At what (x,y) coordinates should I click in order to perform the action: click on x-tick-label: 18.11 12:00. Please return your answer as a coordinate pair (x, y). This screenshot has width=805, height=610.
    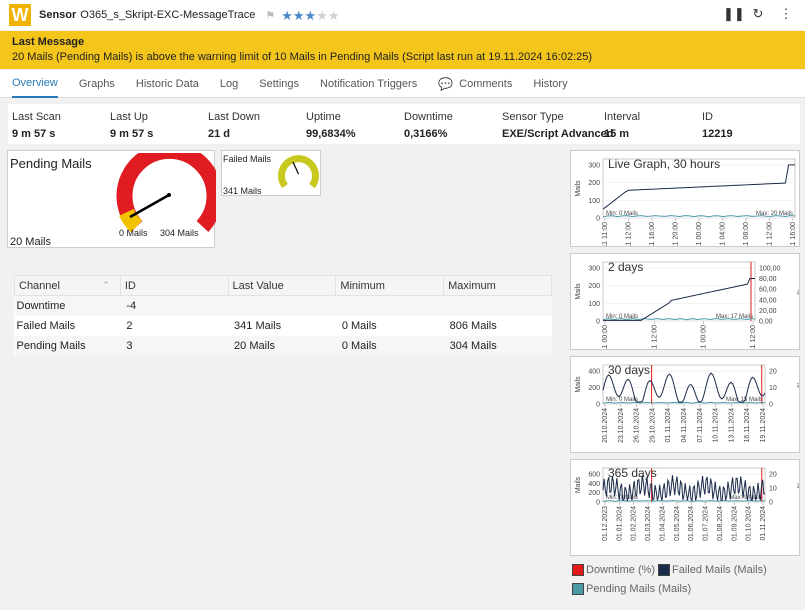
    Looking at the image, I should click on (629, 234).